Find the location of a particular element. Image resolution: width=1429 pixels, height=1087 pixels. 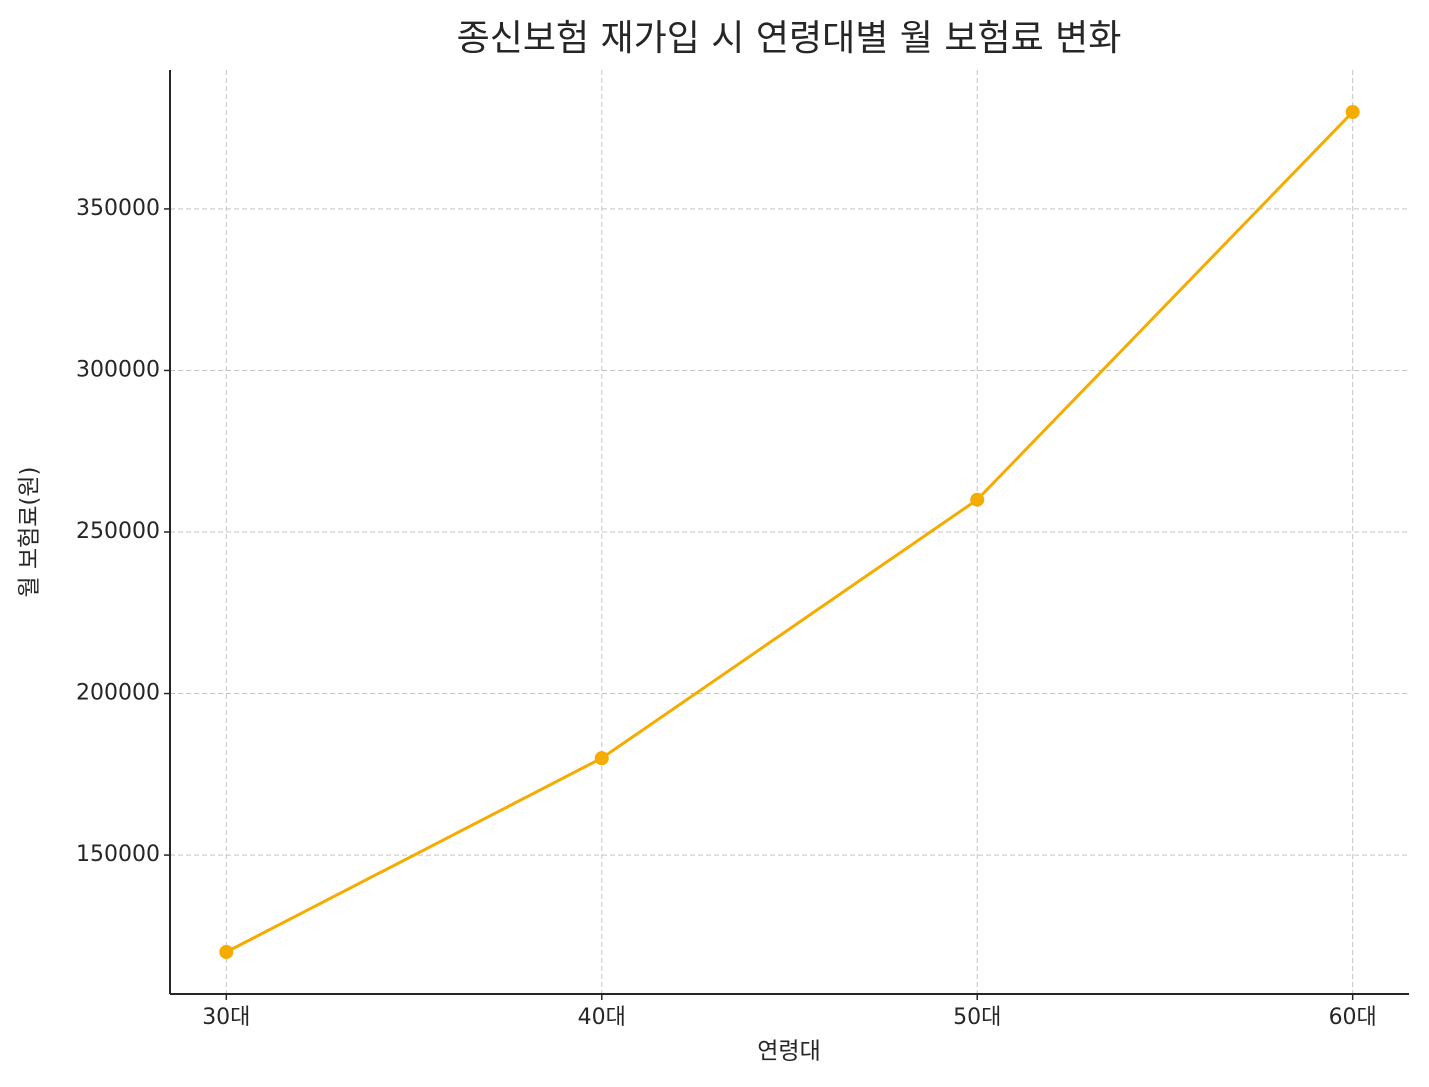

x-tick-label: 50대 is located at coordinates (977, 1017).